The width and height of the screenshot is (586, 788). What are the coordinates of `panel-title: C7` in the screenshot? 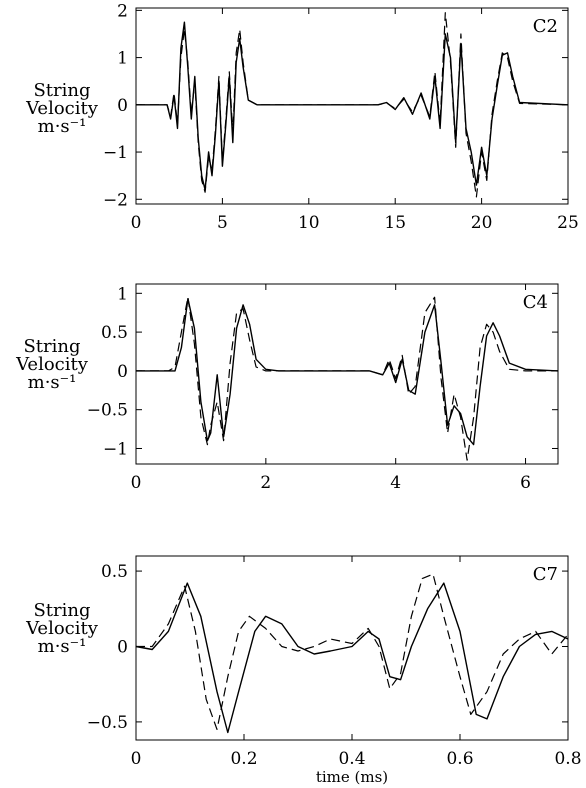 It's located at (545, 574).